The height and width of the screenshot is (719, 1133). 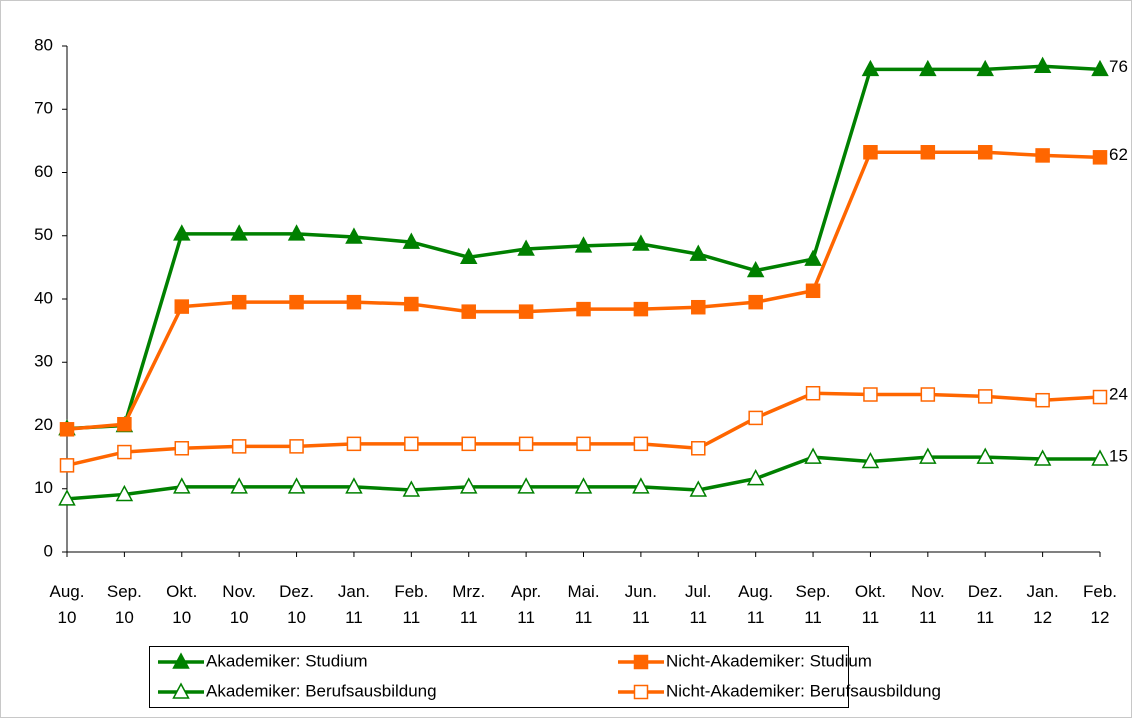 What do you see at coordinates (43, 487) in the screenshot?
I see `y-tick-label: 10` at bounding box center [43, 487].